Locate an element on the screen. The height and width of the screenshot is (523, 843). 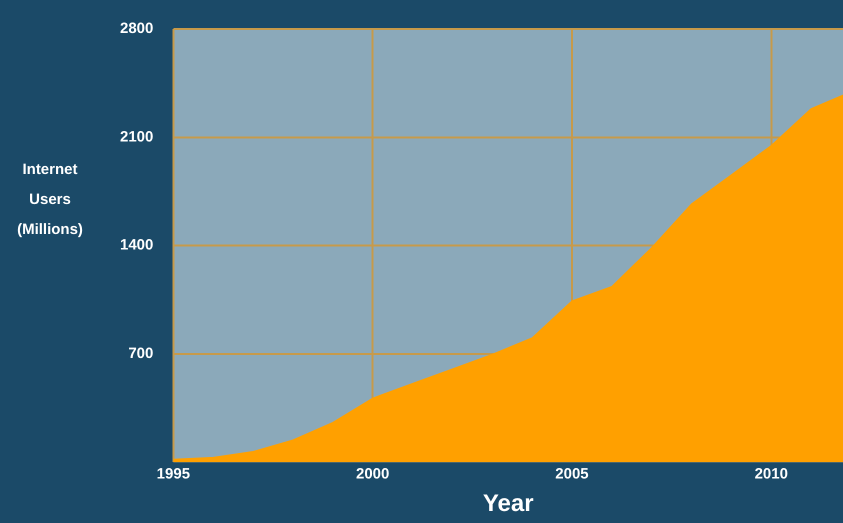
y-axis-title: Internet Users (Millions) is located at coordinates (50, 200).